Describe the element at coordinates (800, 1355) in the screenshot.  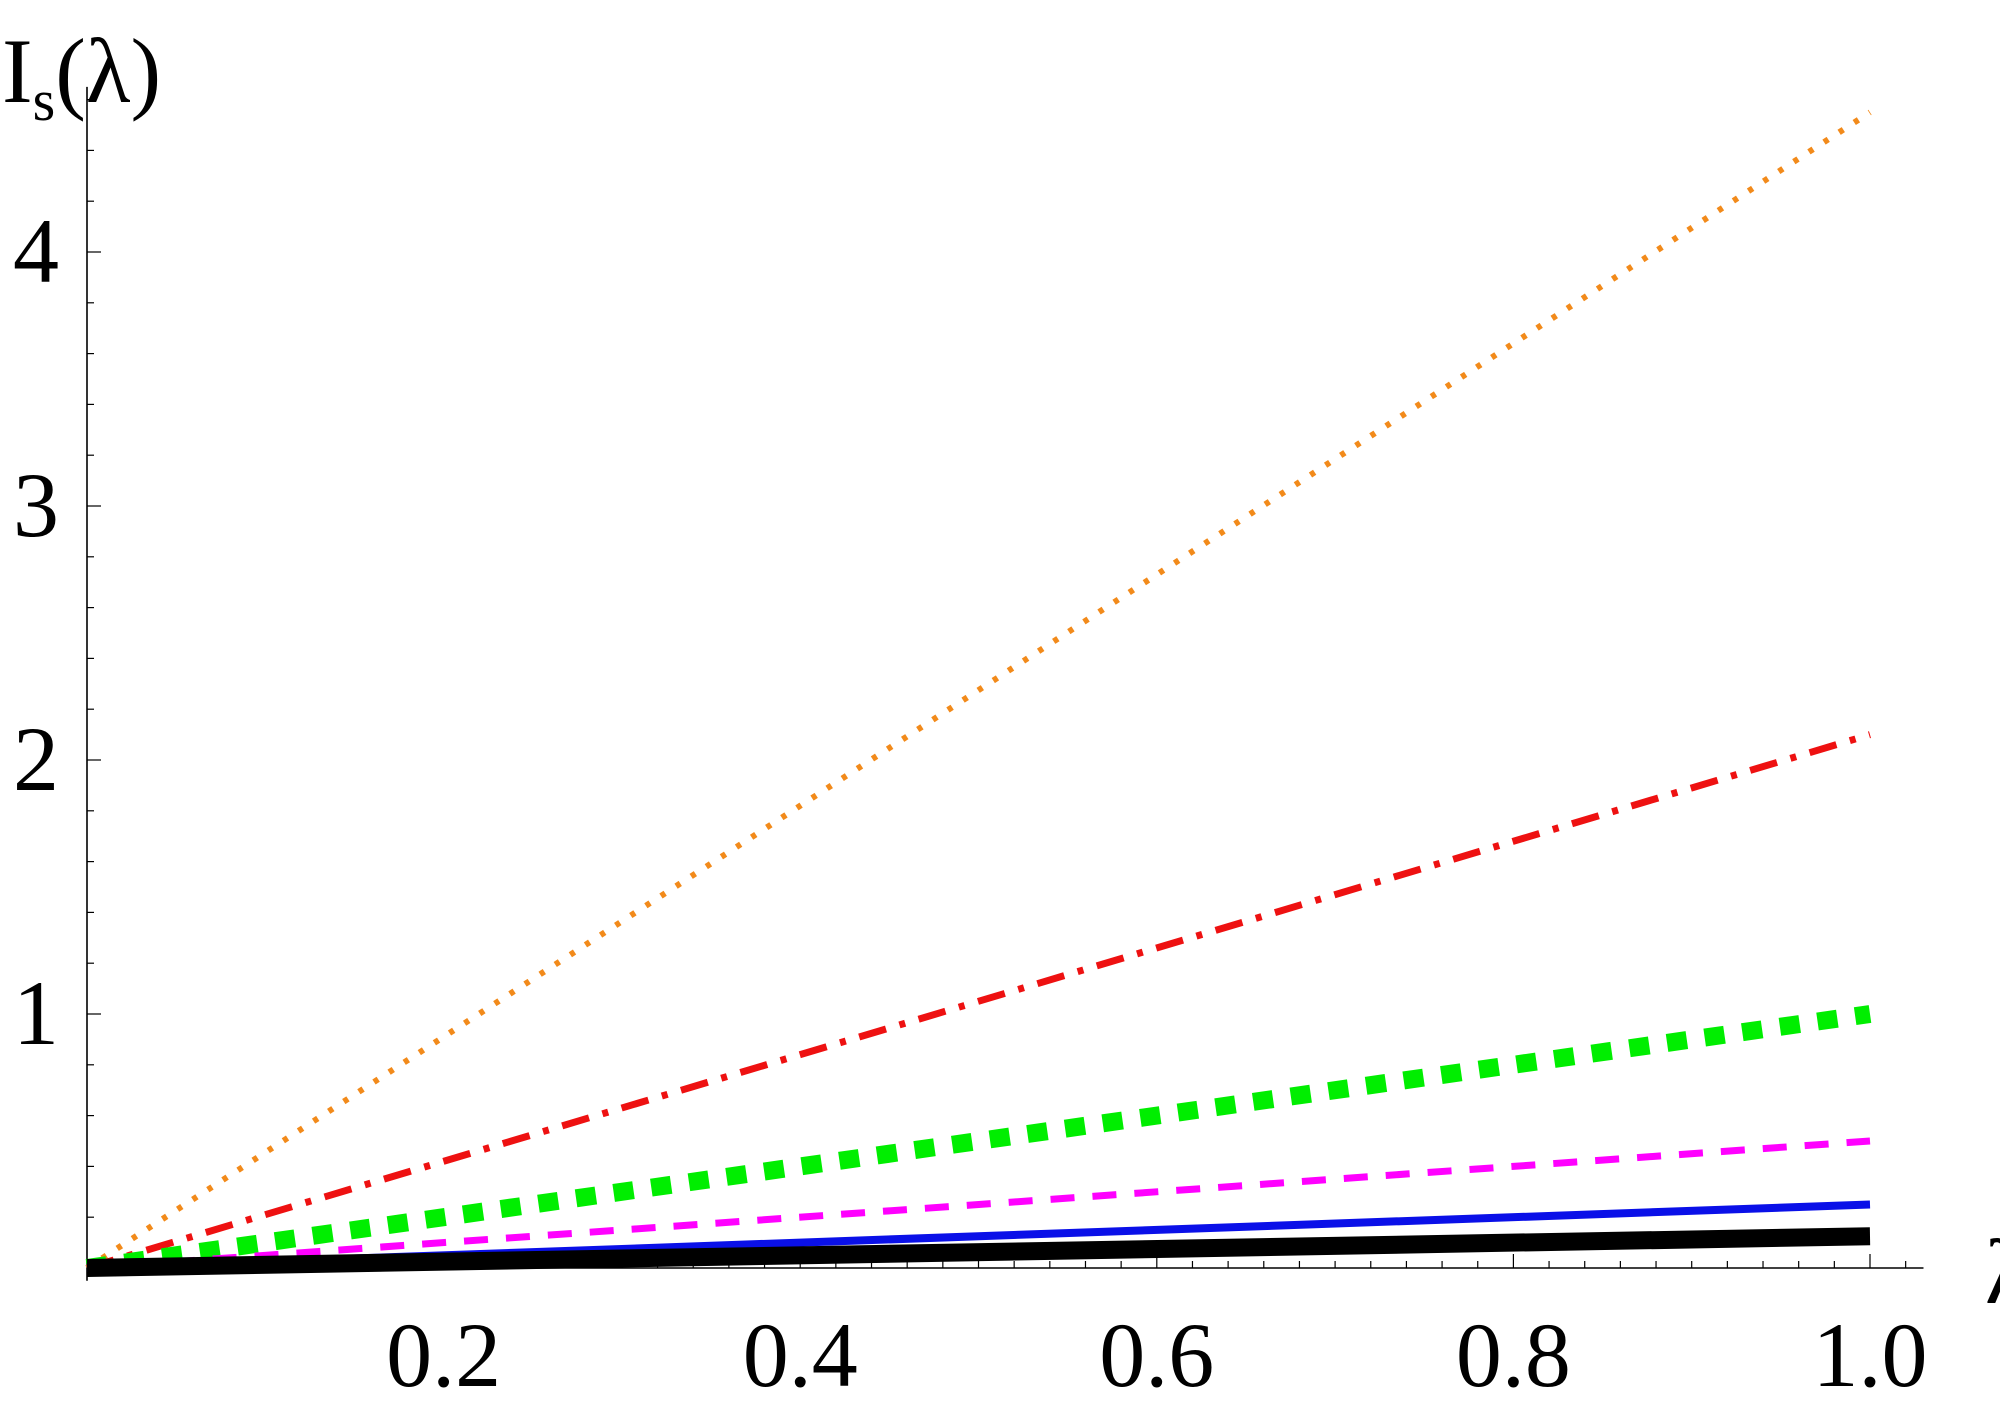
I see `x-tick-label: 0.4` at that location.